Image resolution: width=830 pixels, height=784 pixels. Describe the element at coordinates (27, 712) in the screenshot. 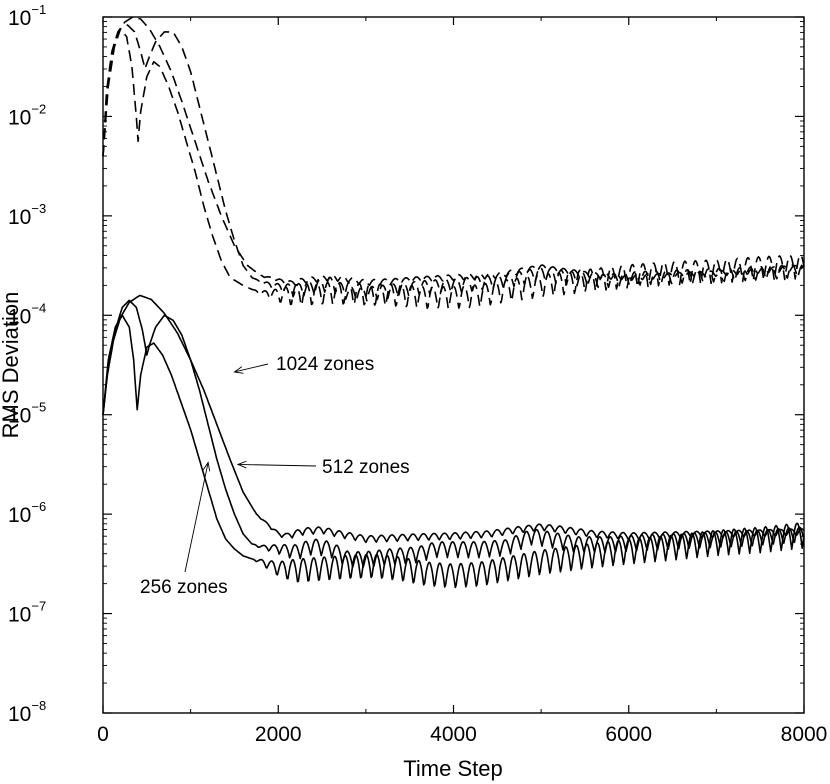

I see `y-tick-label: 10⁻⁸` at that location.